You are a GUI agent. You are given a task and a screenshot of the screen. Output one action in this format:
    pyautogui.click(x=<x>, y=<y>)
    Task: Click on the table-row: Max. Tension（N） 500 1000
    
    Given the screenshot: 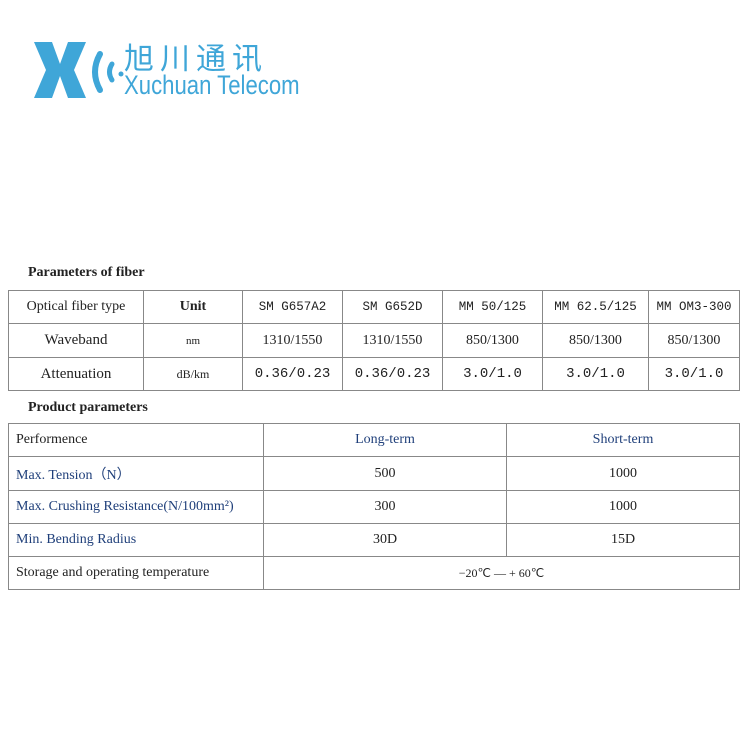 What is the action you would take?
    pyautogui.click(x=374, y=473)
    